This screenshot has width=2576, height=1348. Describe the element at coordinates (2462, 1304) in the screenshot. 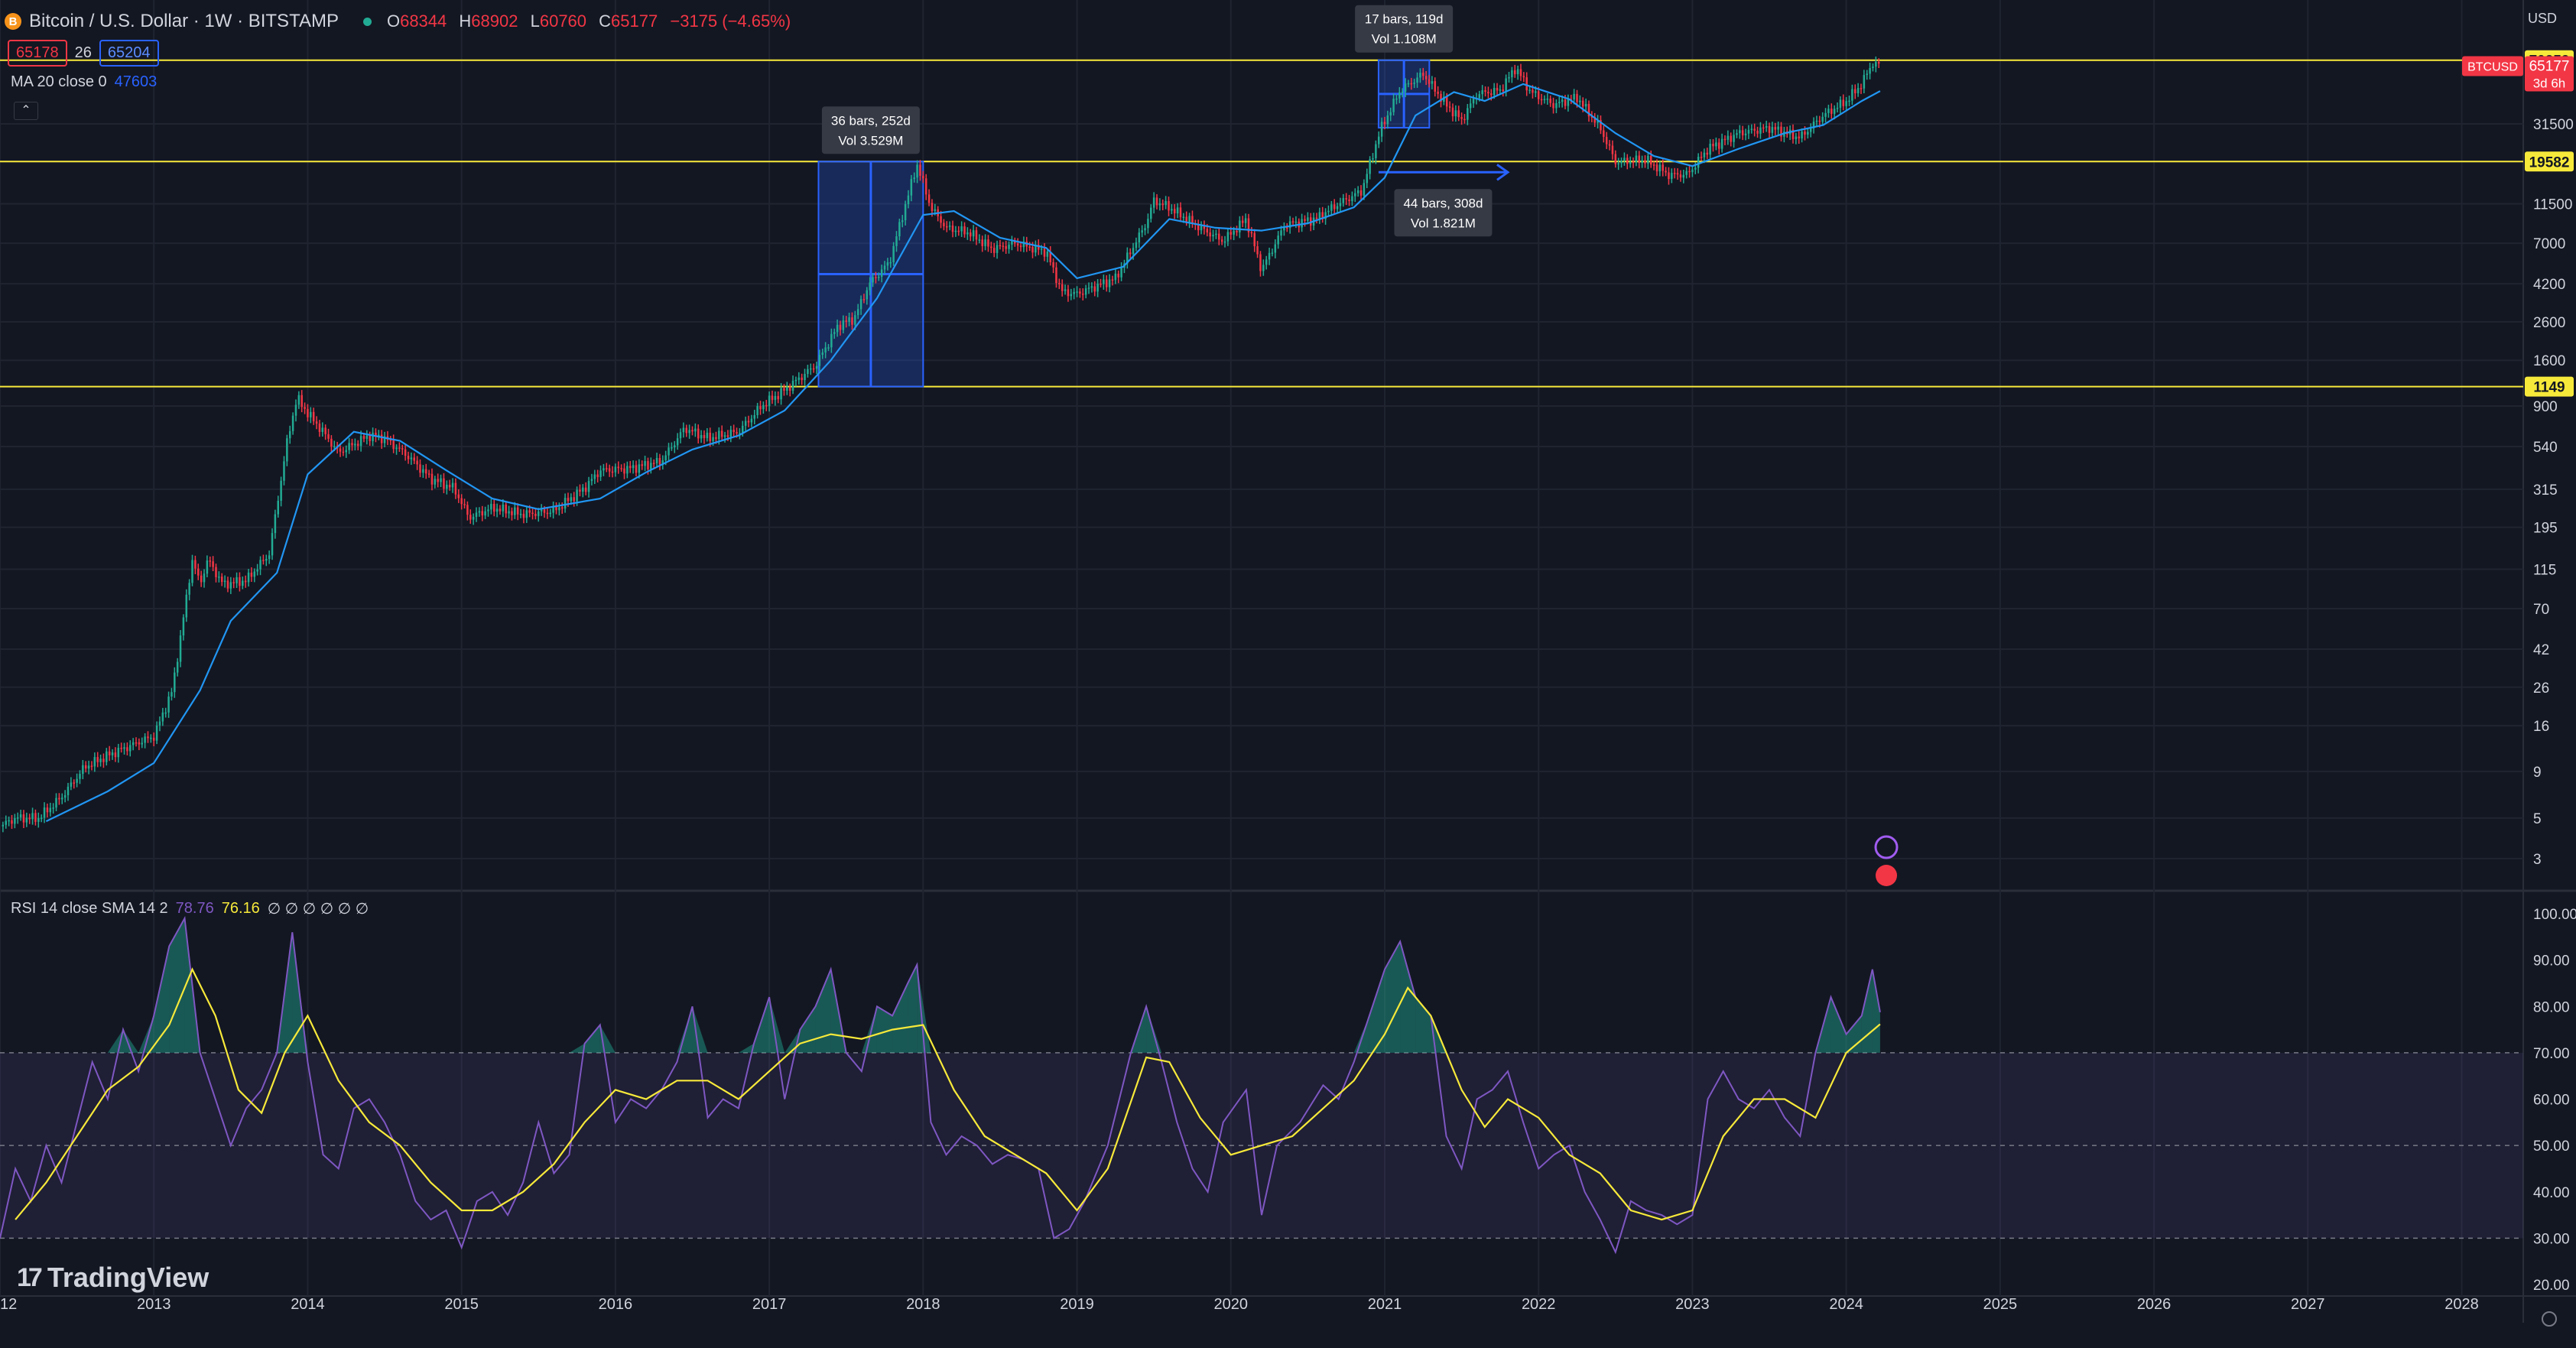

I see `time-axis-label: 2028` at that location.